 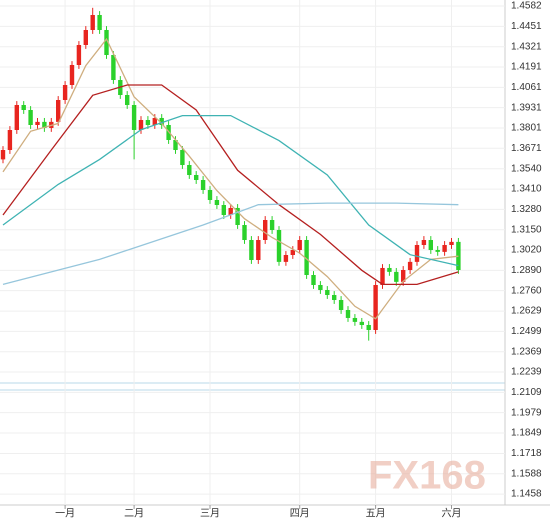 What do you see at coordinates (452, 514) in the screenshot?
I see `x-tick-label: 六月` at bounding box center [452, 514].